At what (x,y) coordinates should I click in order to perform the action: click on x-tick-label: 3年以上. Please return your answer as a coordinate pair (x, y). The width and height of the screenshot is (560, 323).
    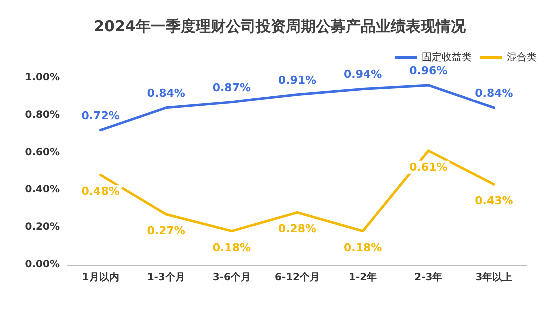
    Looking at the image, I should click on (494, 278).